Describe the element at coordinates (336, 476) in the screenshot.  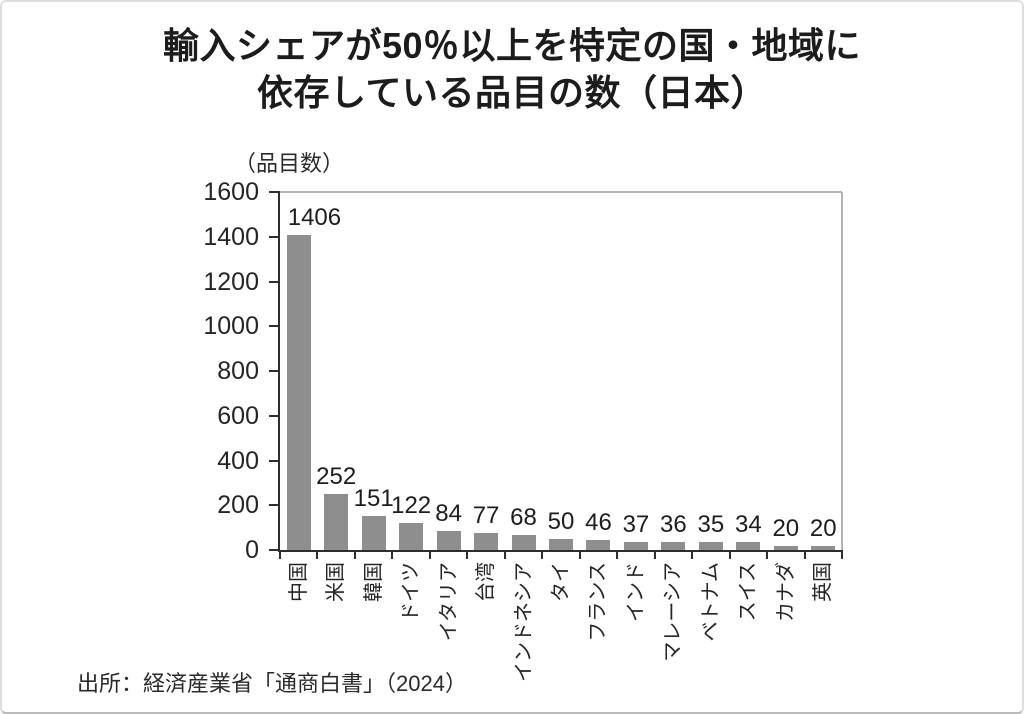
I see `bar-value-label: 252` at that location.